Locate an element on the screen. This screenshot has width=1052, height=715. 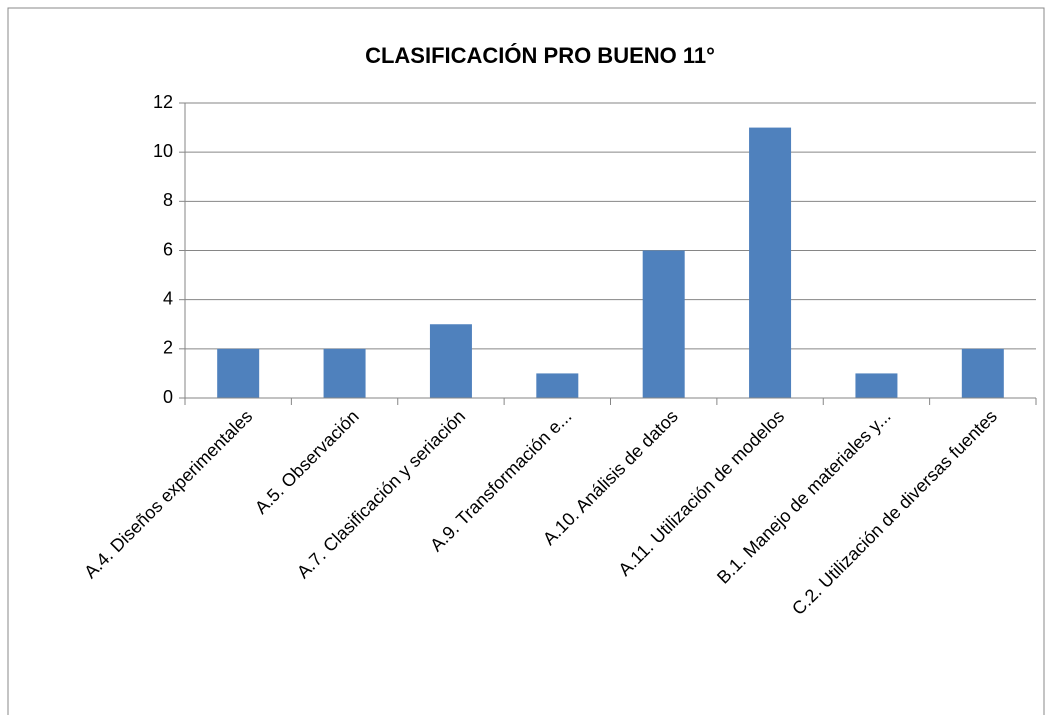
y-tick-label: 8 is located at coordinates (168, 200).